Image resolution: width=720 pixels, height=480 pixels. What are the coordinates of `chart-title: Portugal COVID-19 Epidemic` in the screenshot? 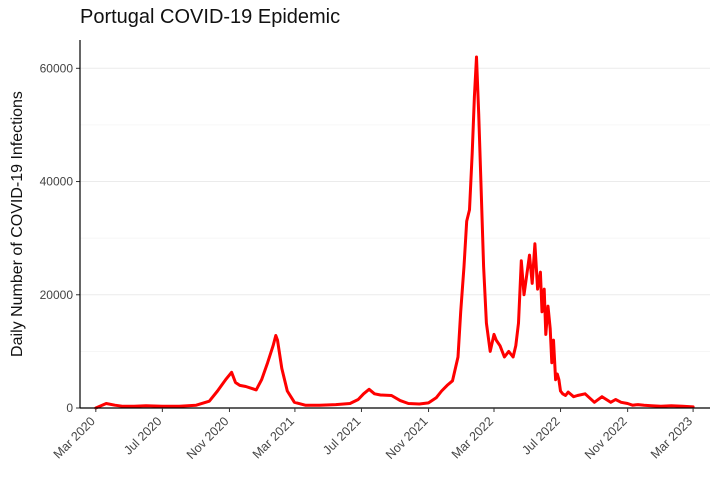 It's located at (210, 17).